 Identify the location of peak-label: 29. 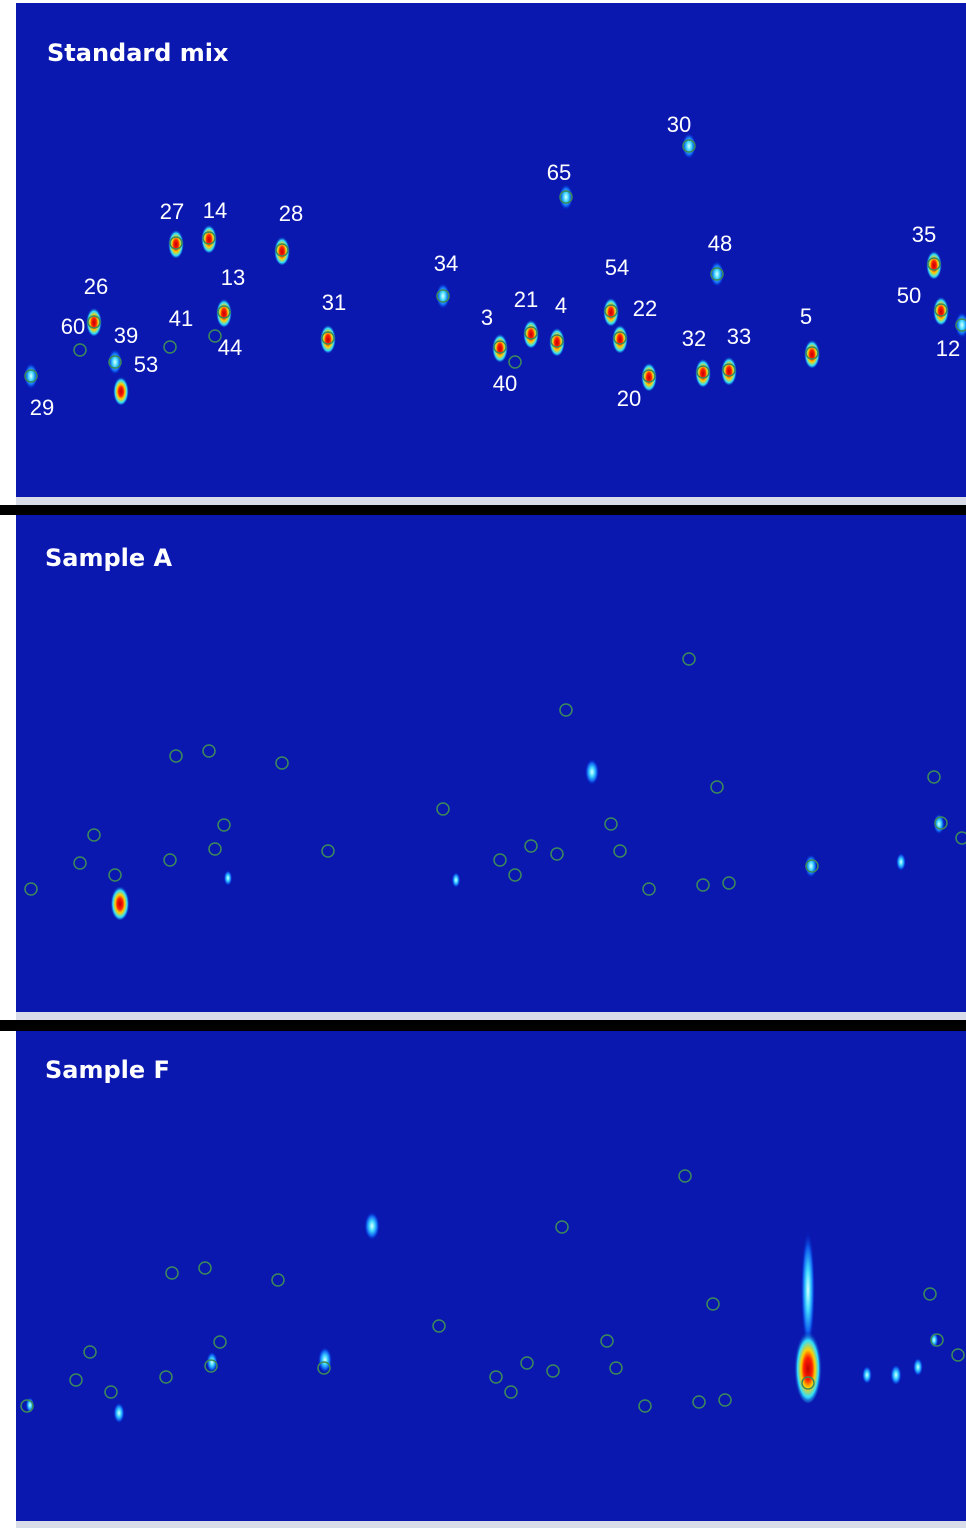
(42, 407).